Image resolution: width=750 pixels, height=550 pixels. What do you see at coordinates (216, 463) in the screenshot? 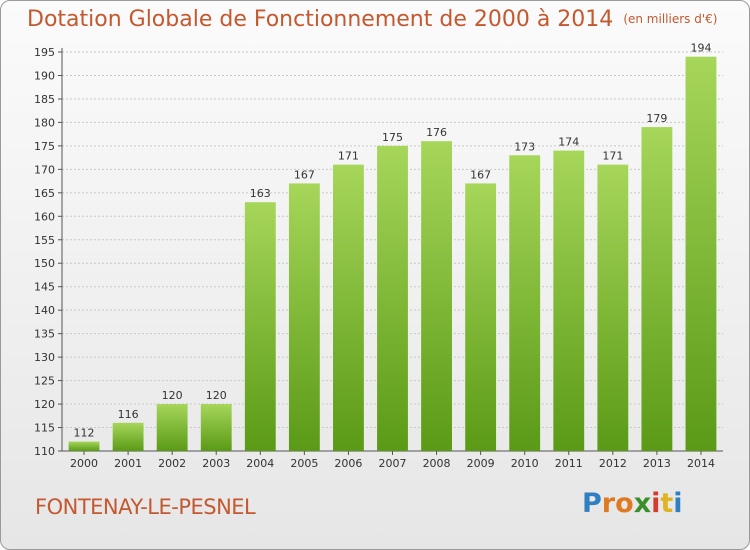
I see `x-tick-label: 2003` at bounding box center [216, 463].